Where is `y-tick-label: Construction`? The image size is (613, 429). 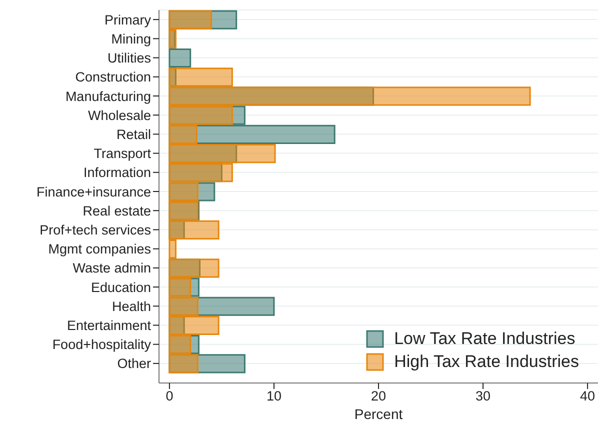 y-tick-label: Construction is located at coordinates (113, 77).